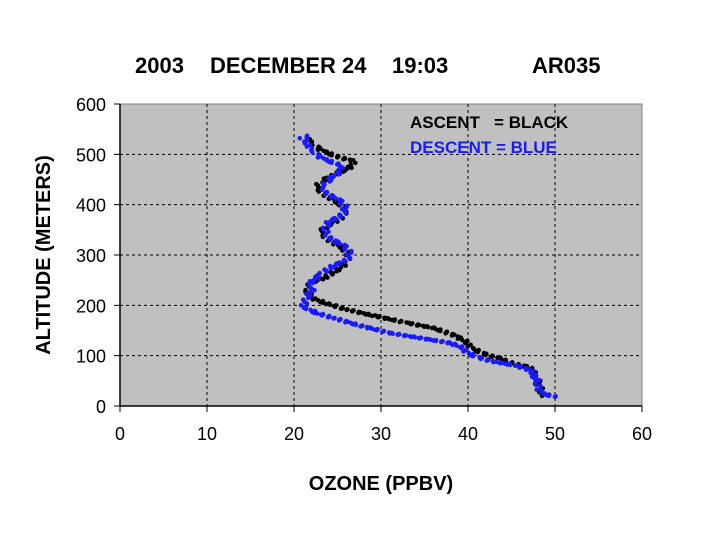  What do you see at coordinates (367, 65) in the screenshot?
I see `chart-title: 2003 DECEMBER 24 19:03 AR035` at bounding box center [367, 65].